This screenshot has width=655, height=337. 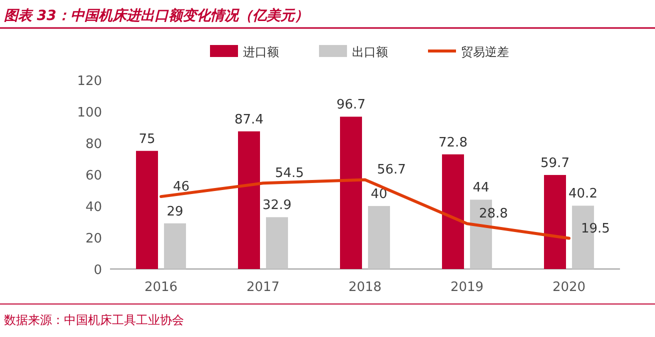 What do you see at coordinates (261, 52) in the screenshot?
I see `legend-label: 进口额` at bounding box center [261, 52].